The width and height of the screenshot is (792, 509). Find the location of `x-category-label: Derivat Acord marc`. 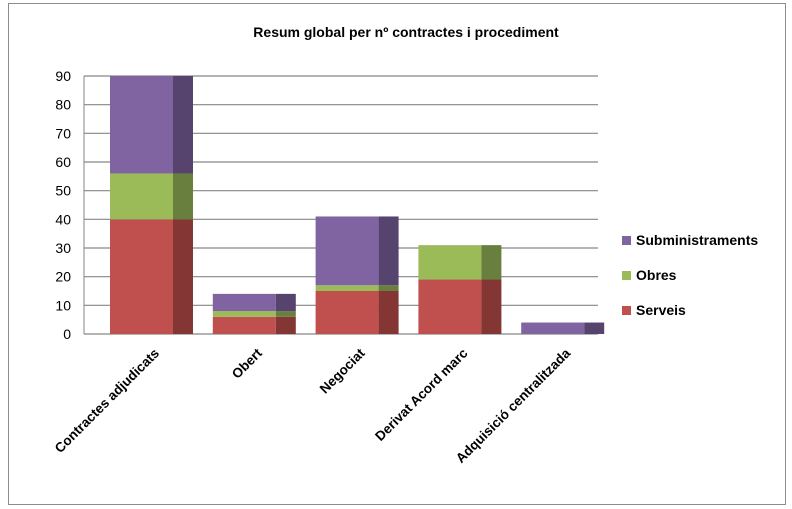

x-category-label: Derivat Acord marc is located at coordinates (421, 394).